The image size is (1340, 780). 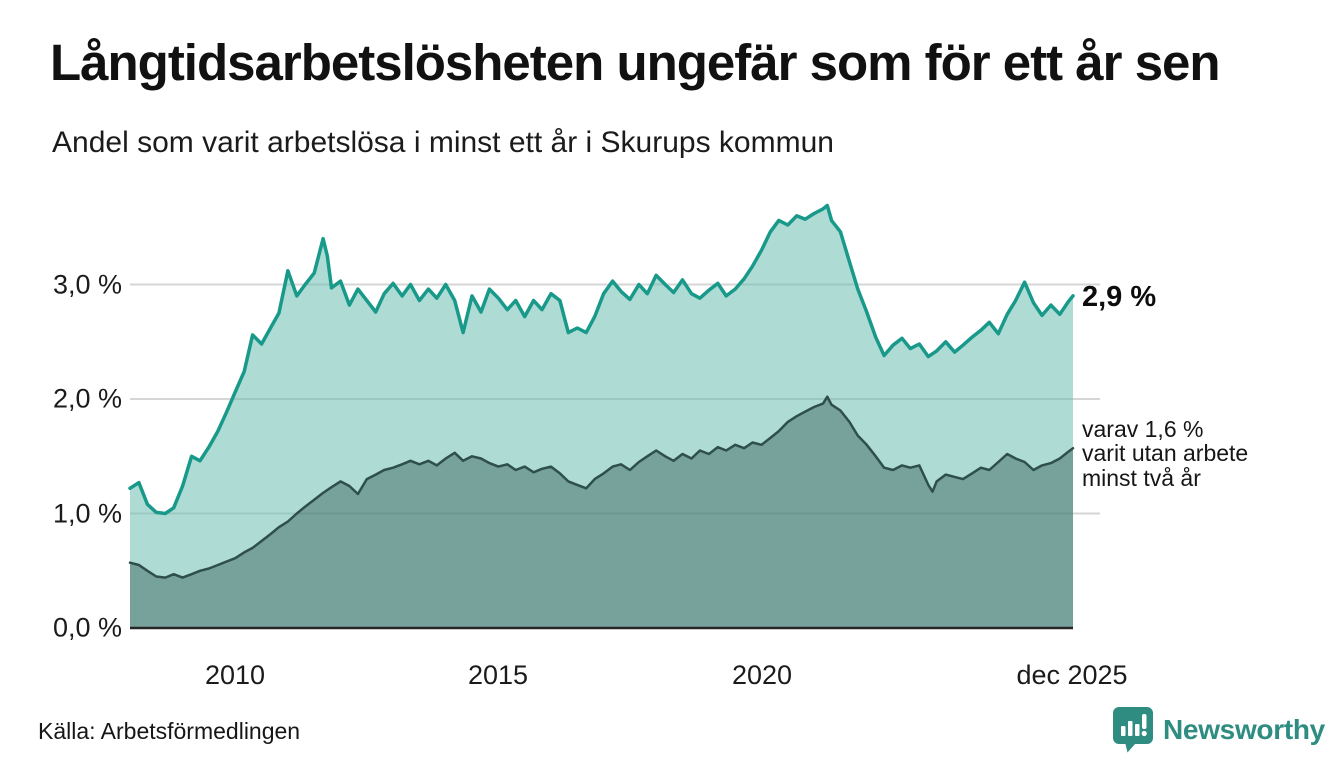 What do you see at coordinates (235, 675) in the screenshot?
I see `x-axis-label-2010: 2010` at bounding box center [235, 675].